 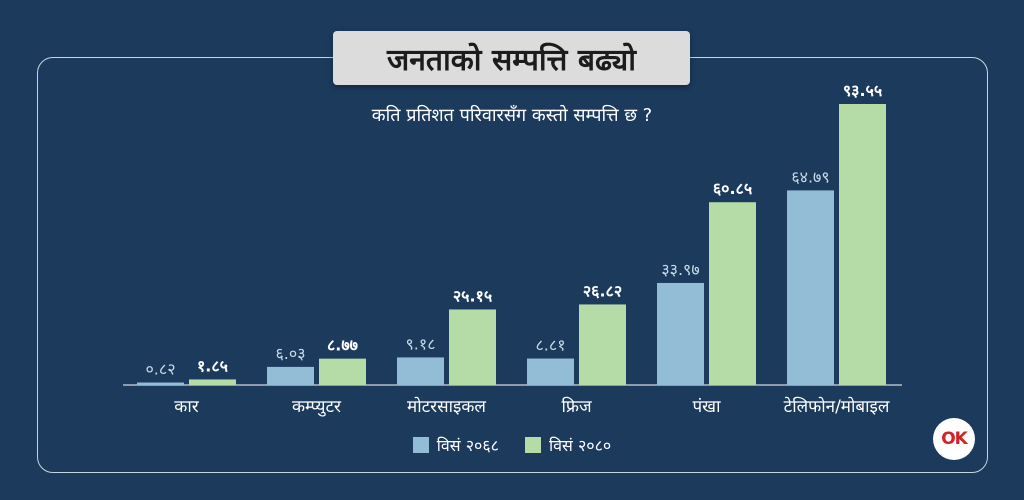 I want to click on data-label-s0-3: ८.८१, so click(x=550, y=345).